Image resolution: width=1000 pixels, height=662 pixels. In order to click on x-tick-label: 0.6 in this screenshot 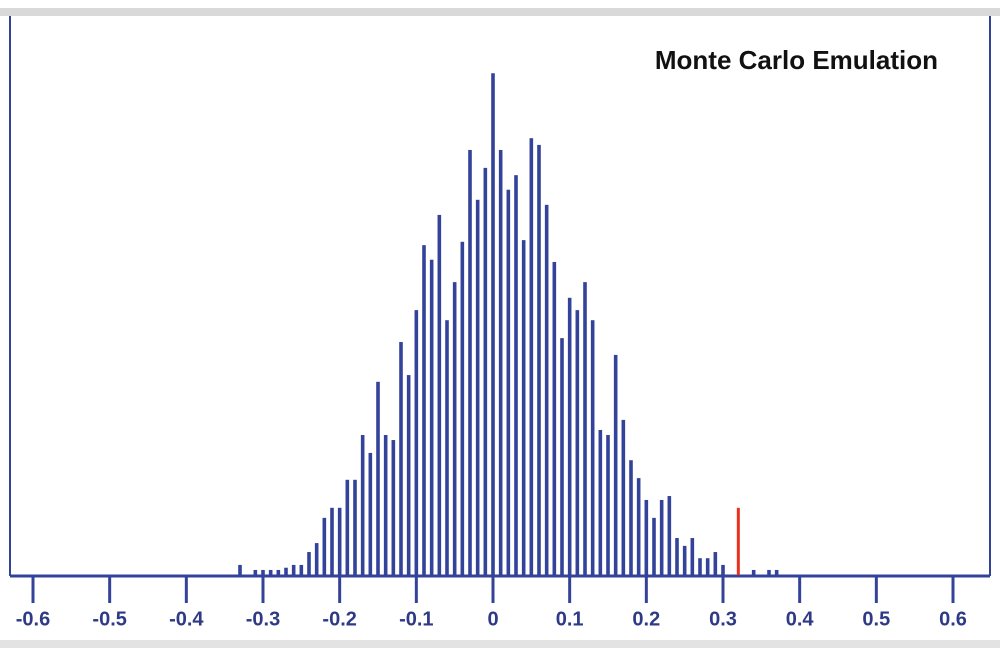, I will do `click(953, 619)`.